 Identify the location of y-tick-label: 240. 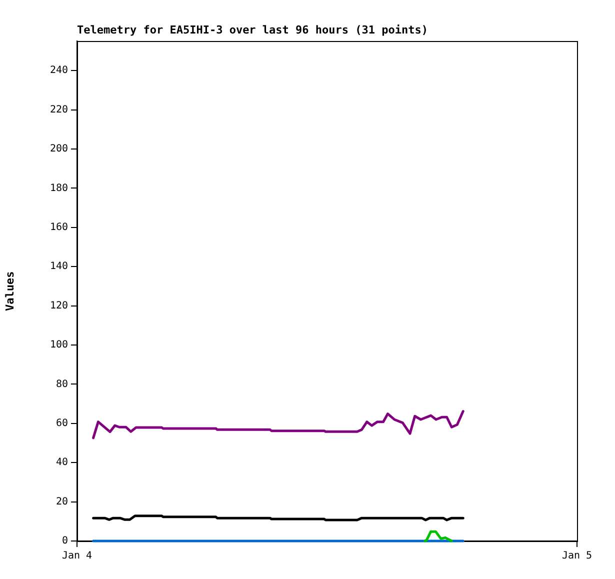
(59, 70).